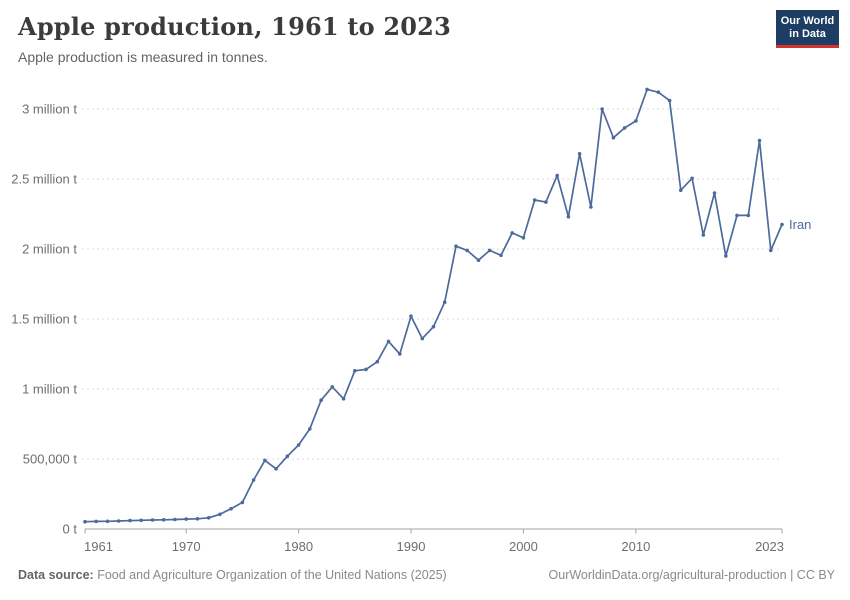 Image resolution: width=850 pixels, height=600 pixels. I want to click on data-point-1975, so click(242, 502).